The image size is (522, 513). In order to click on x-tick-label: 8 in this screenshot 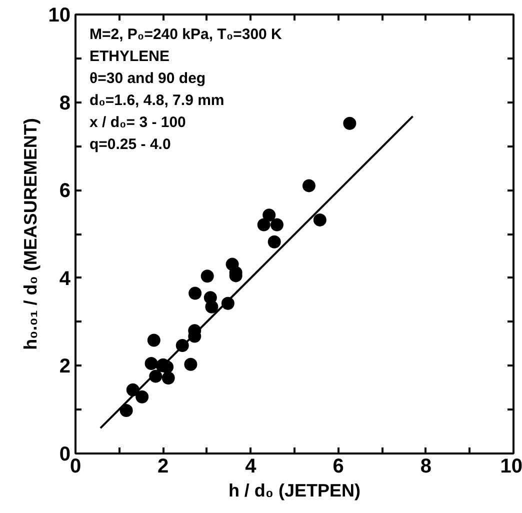, I will do `click(426, 467)`.